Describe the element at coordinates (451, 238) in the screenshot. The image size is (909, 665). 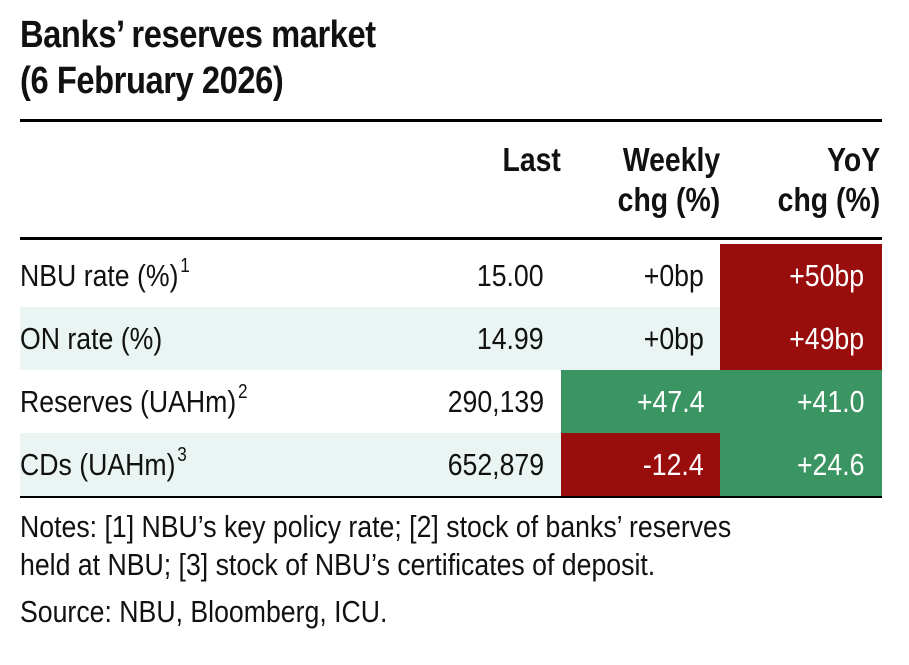
I see `header-rule` at that location.